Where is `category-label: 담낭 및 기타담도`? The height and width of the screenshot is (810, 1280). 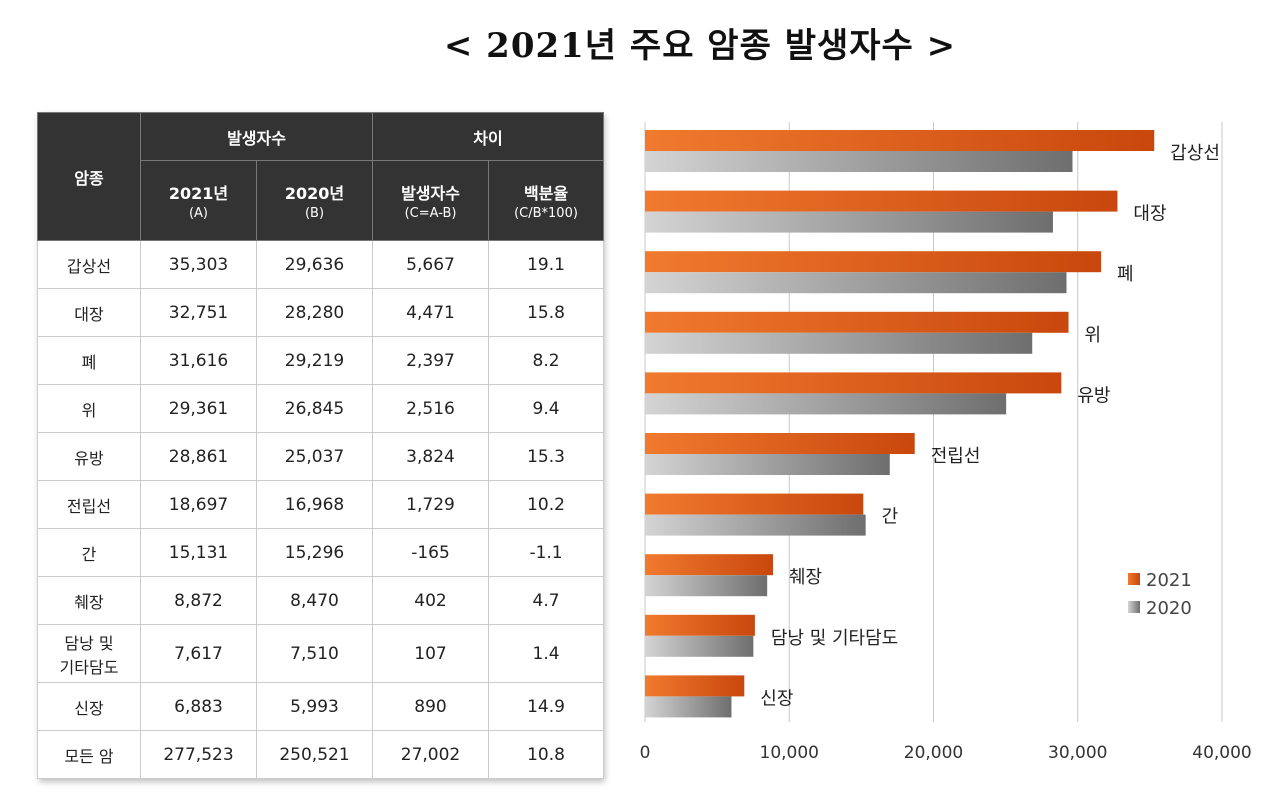 category-label: 담낭 및 기타담도 is located at coordinates (834, 638).